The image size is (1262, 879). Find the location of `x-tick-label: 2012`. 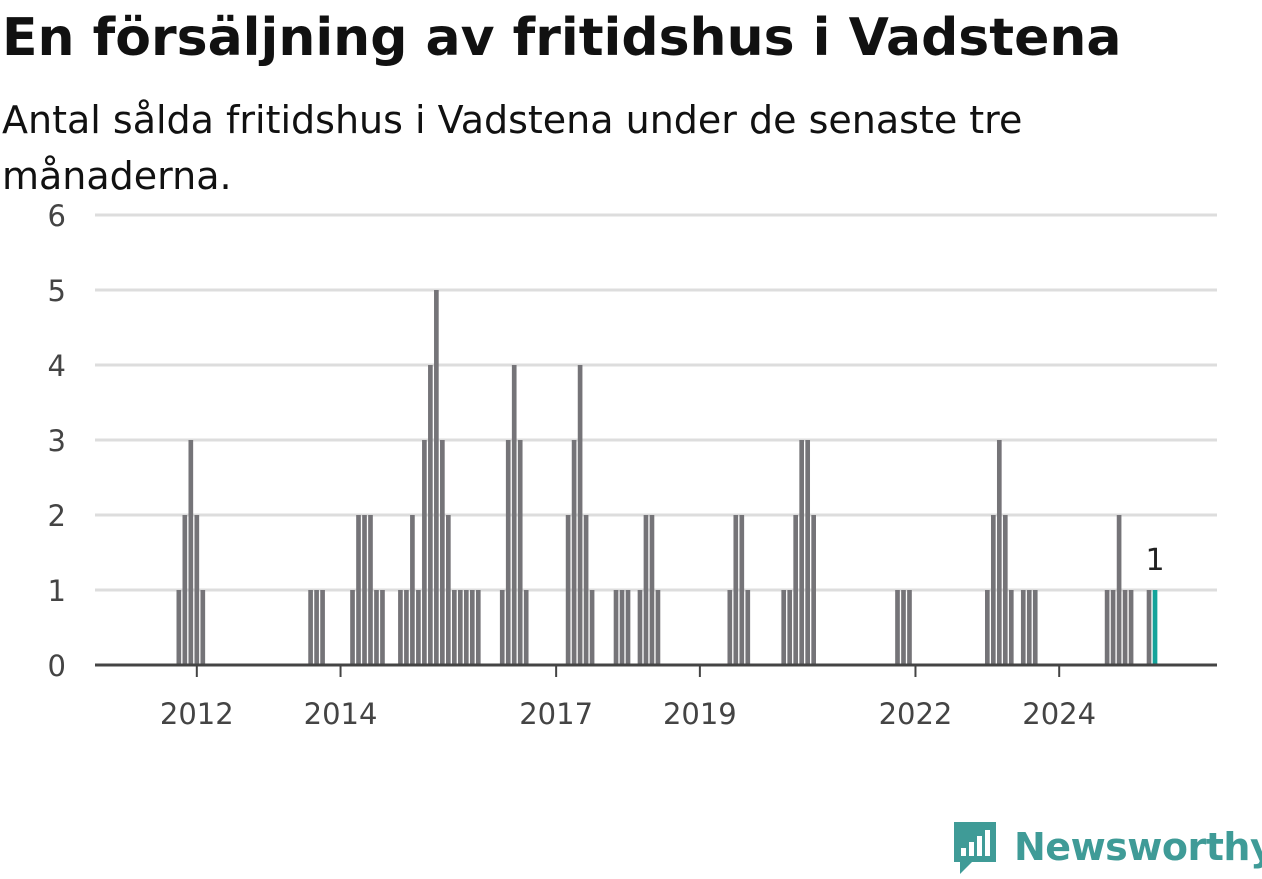

x-tick-label: 2012 is located at coordinates (197, 714).